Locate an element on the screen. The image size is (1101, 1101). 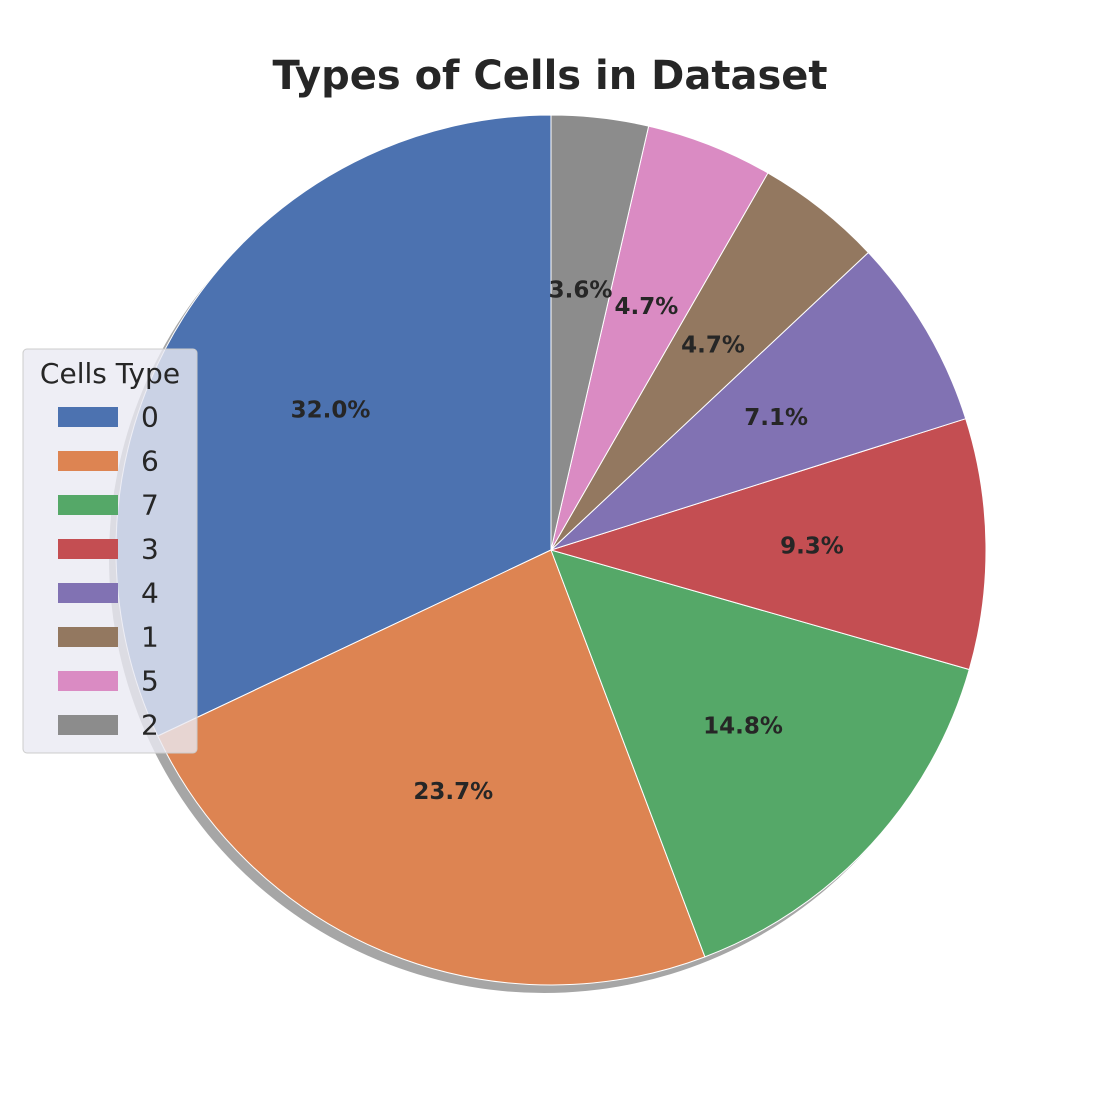
slice-label-0: 32.0% is located at coordinates (331, 410).